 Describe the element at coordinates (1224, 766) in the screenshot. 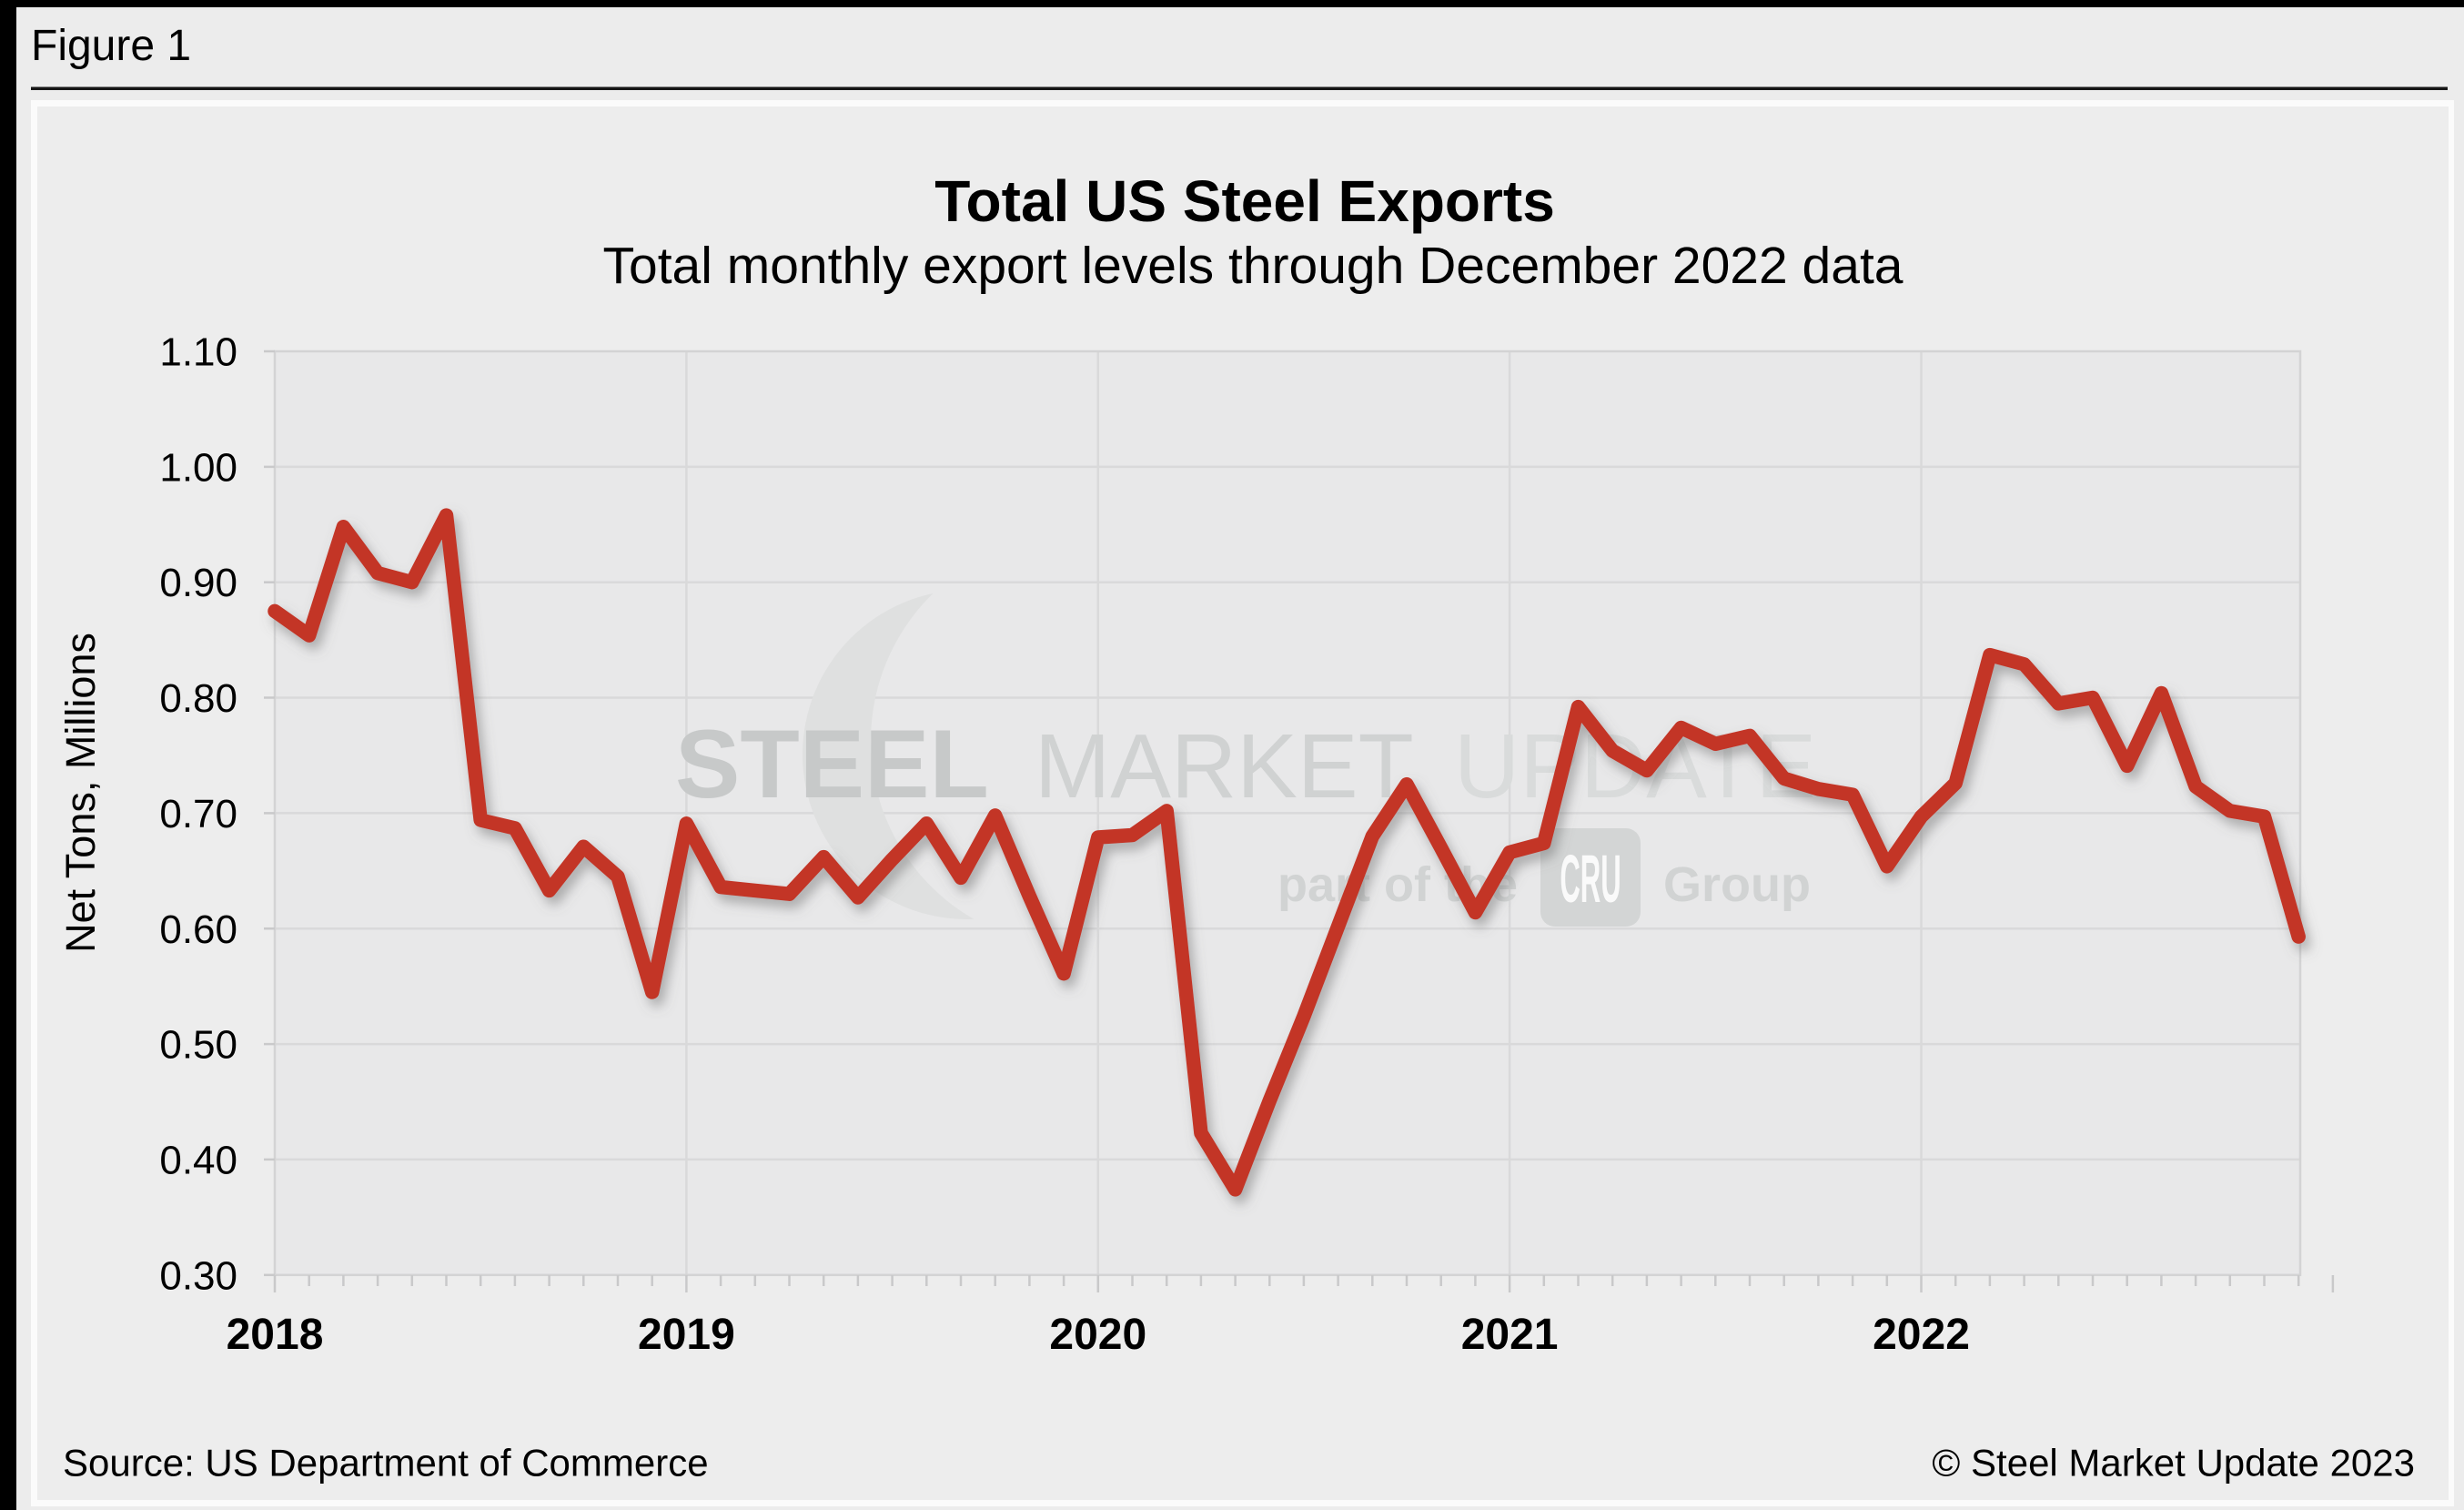

I see `svg-text: MARKET` at that location.